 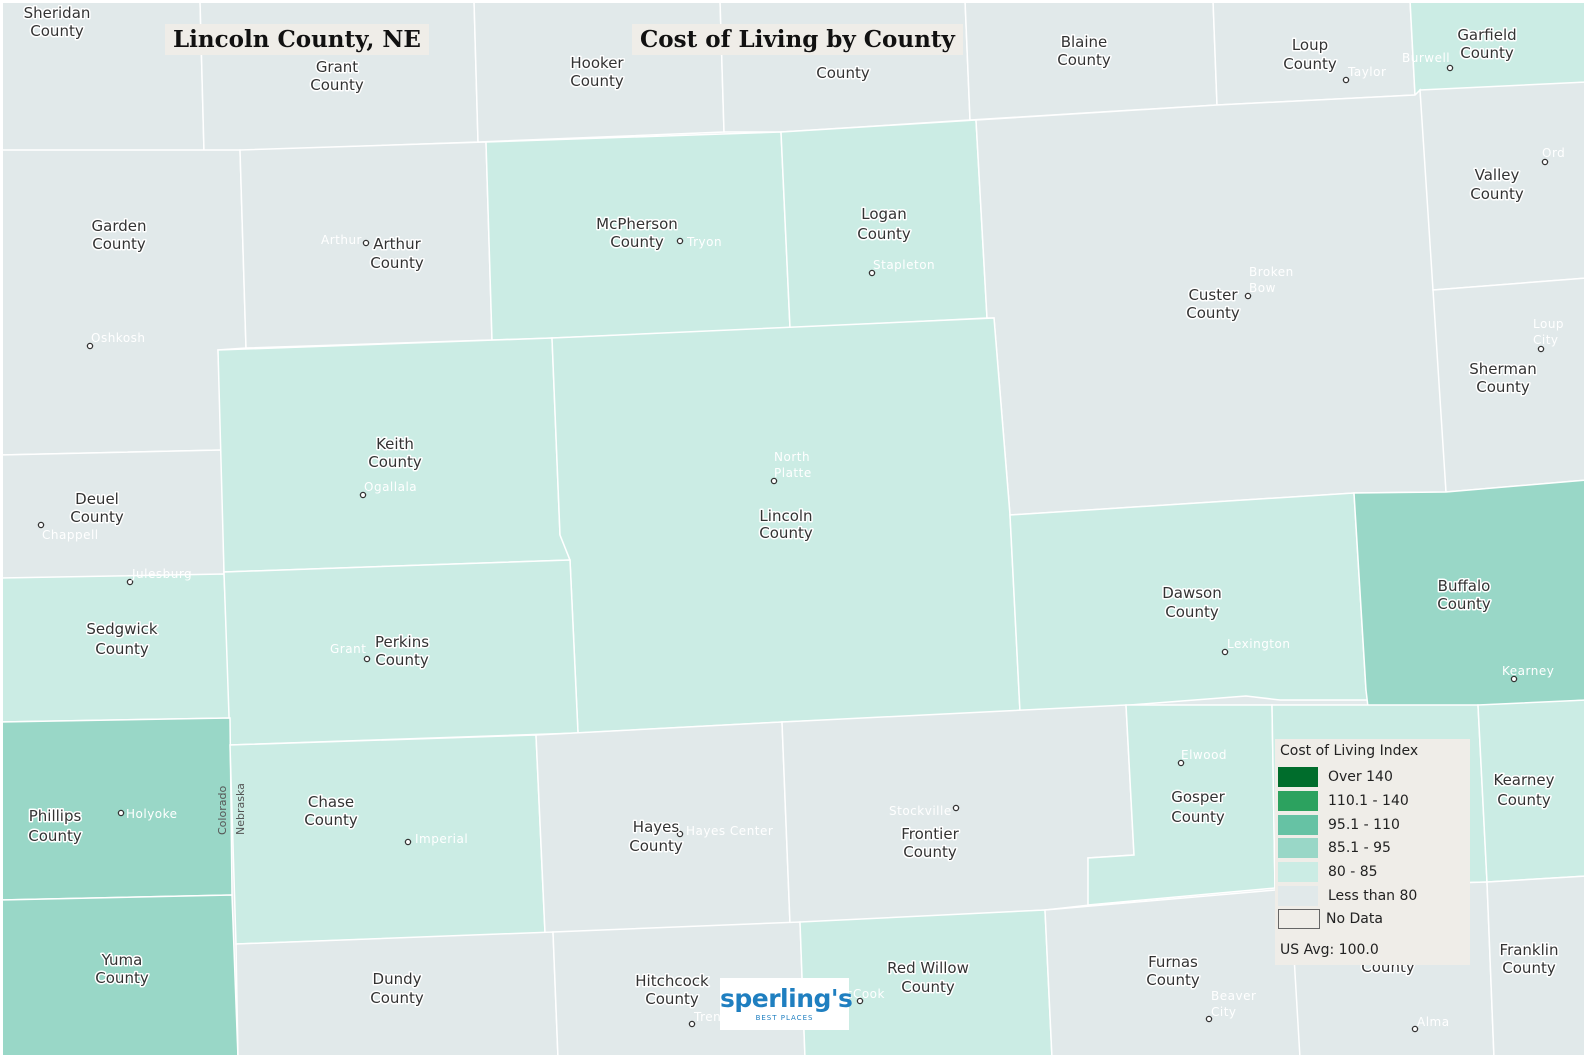 I want to click on city-label-lexington: Lexington, so click(x=1258, y=644).